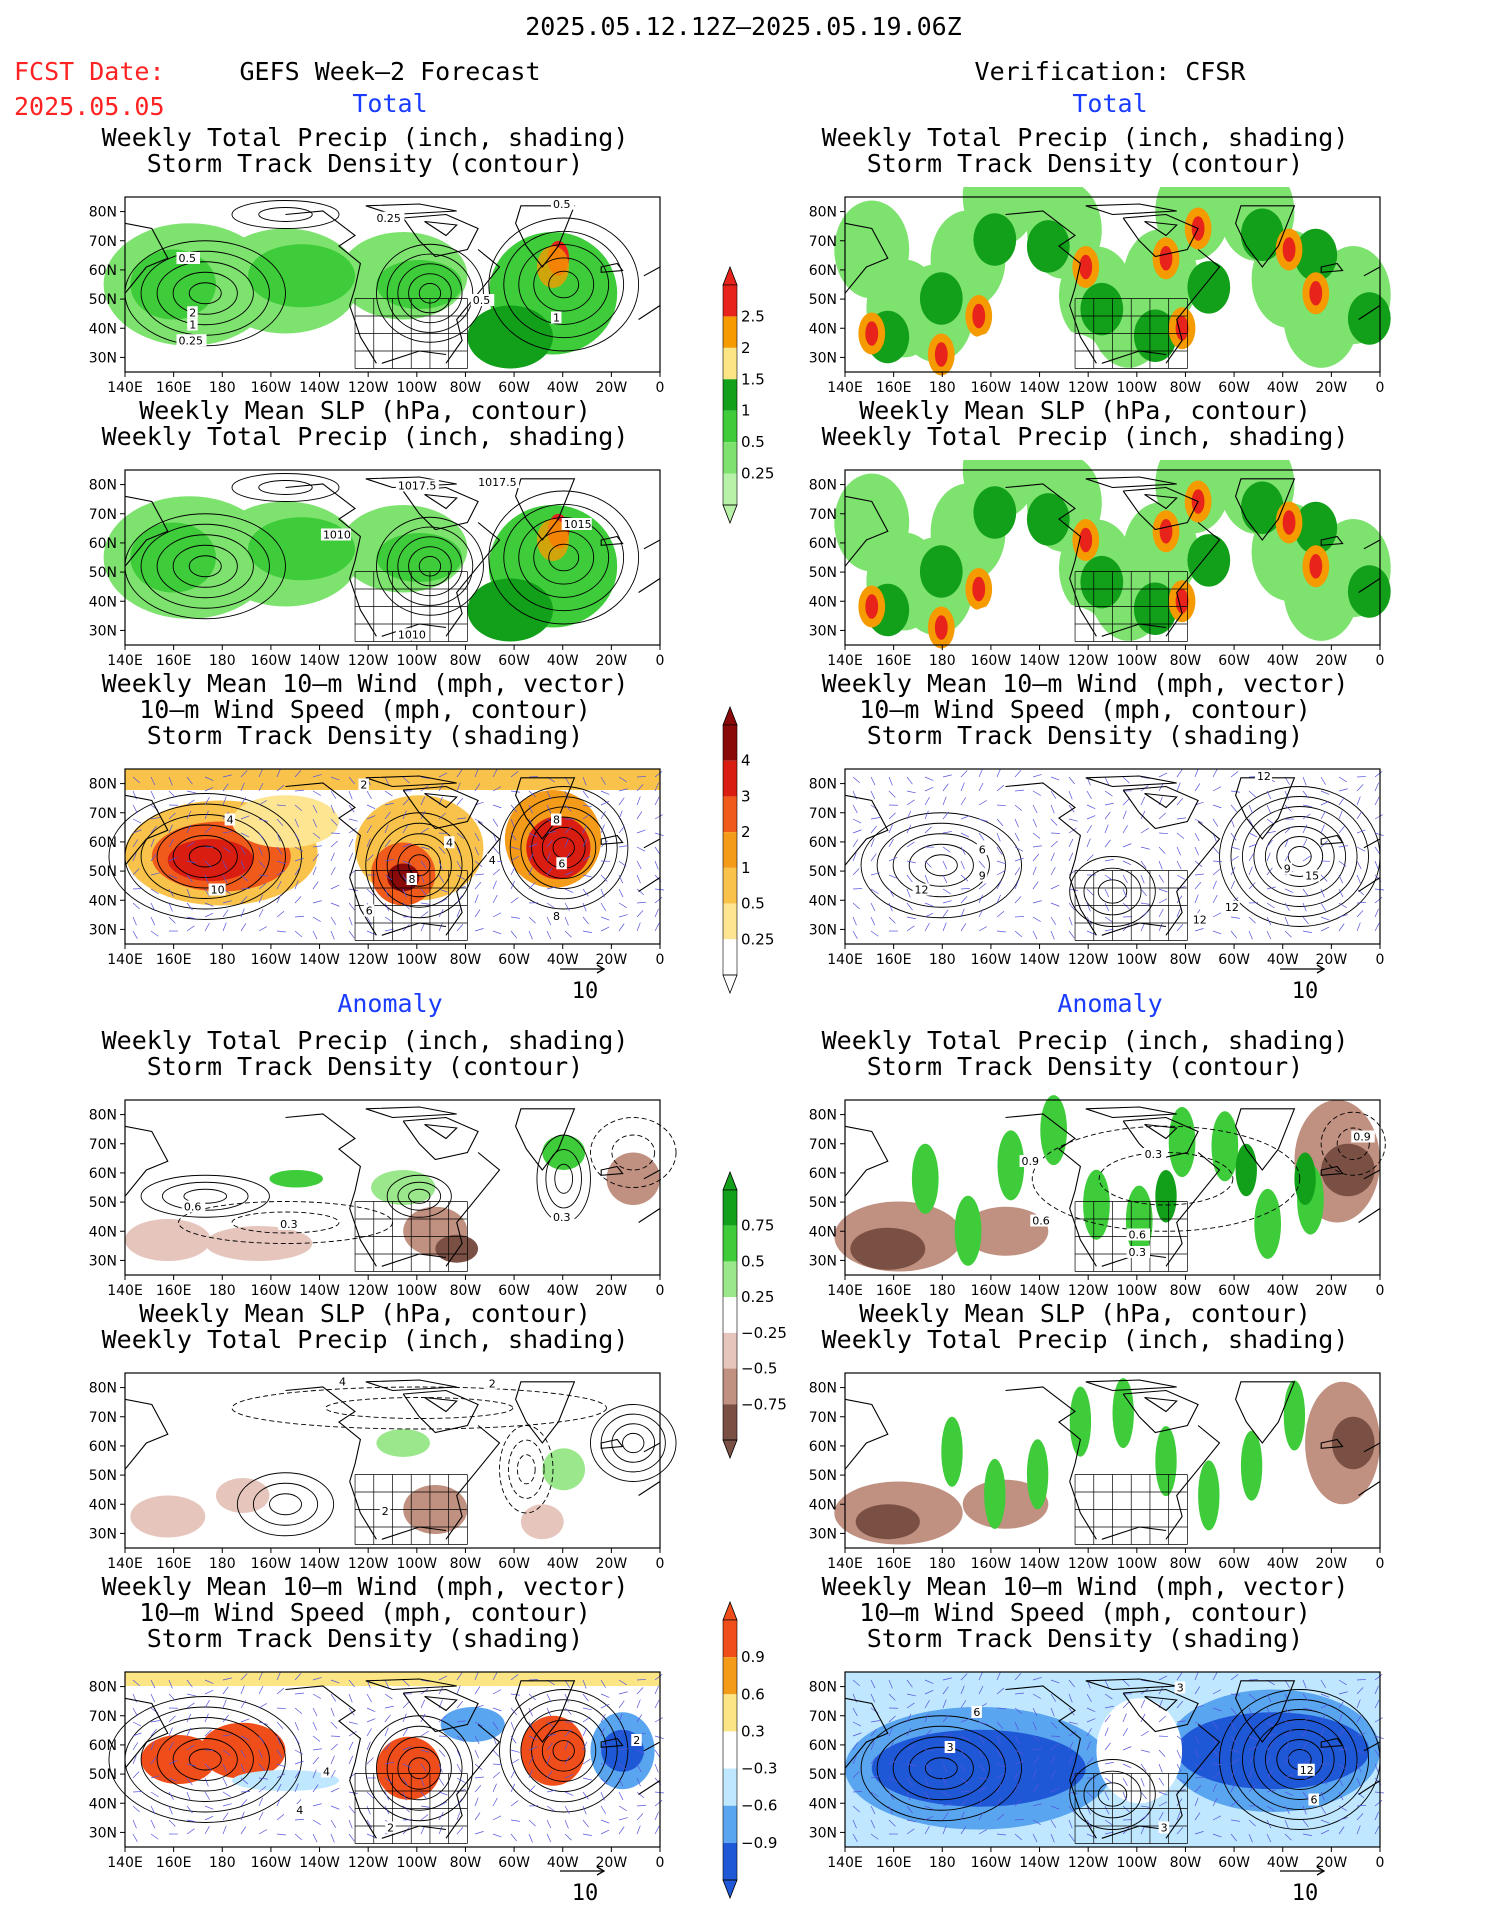 This screenshot has height=1925, width=1487. I want to click on colorbar-label: 2, so click(746, 348).